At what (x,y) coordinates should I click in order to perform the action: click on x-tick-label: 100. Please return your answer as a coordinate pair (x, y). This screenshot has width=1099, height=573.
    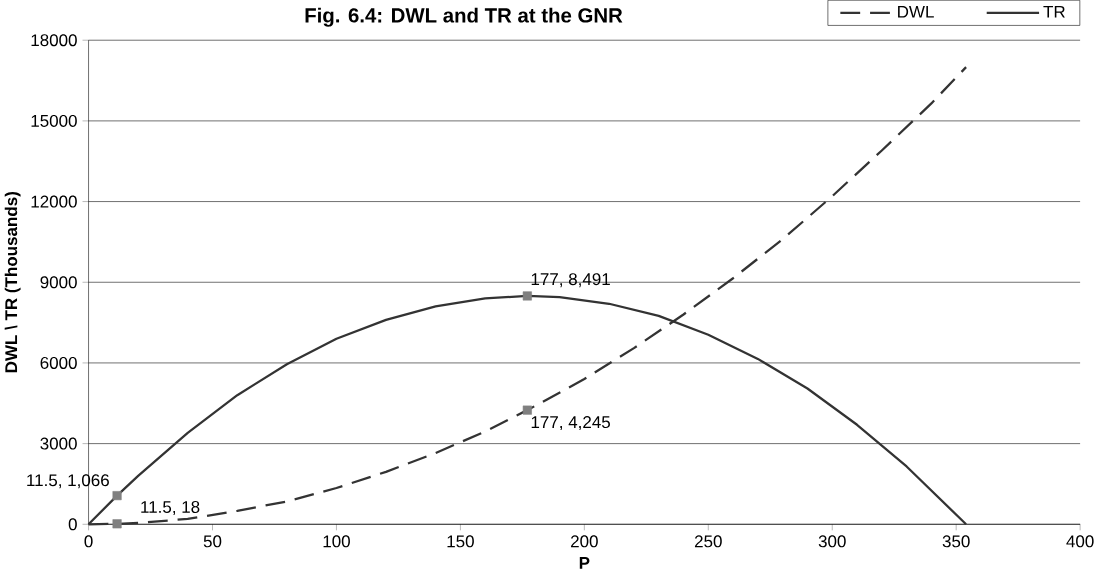
    Looking at the image, I should click on (336, 541).